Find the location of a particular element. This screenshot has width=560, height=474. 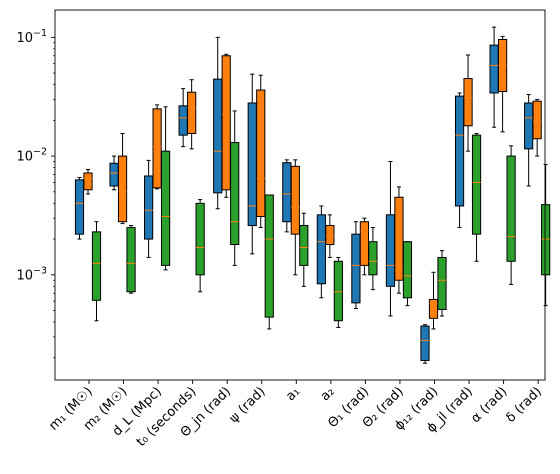

y-tick-label: 10⁻³ is located at coordinates (31, 274).